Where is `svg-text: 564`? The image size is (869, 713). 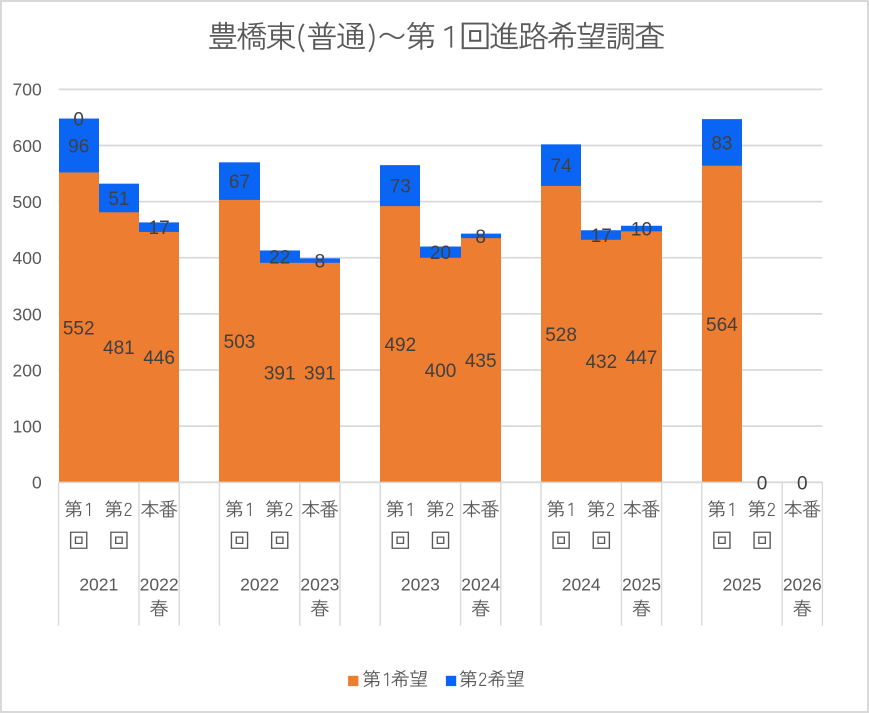 svg-text: 564 is located at coordinates (722, 325).